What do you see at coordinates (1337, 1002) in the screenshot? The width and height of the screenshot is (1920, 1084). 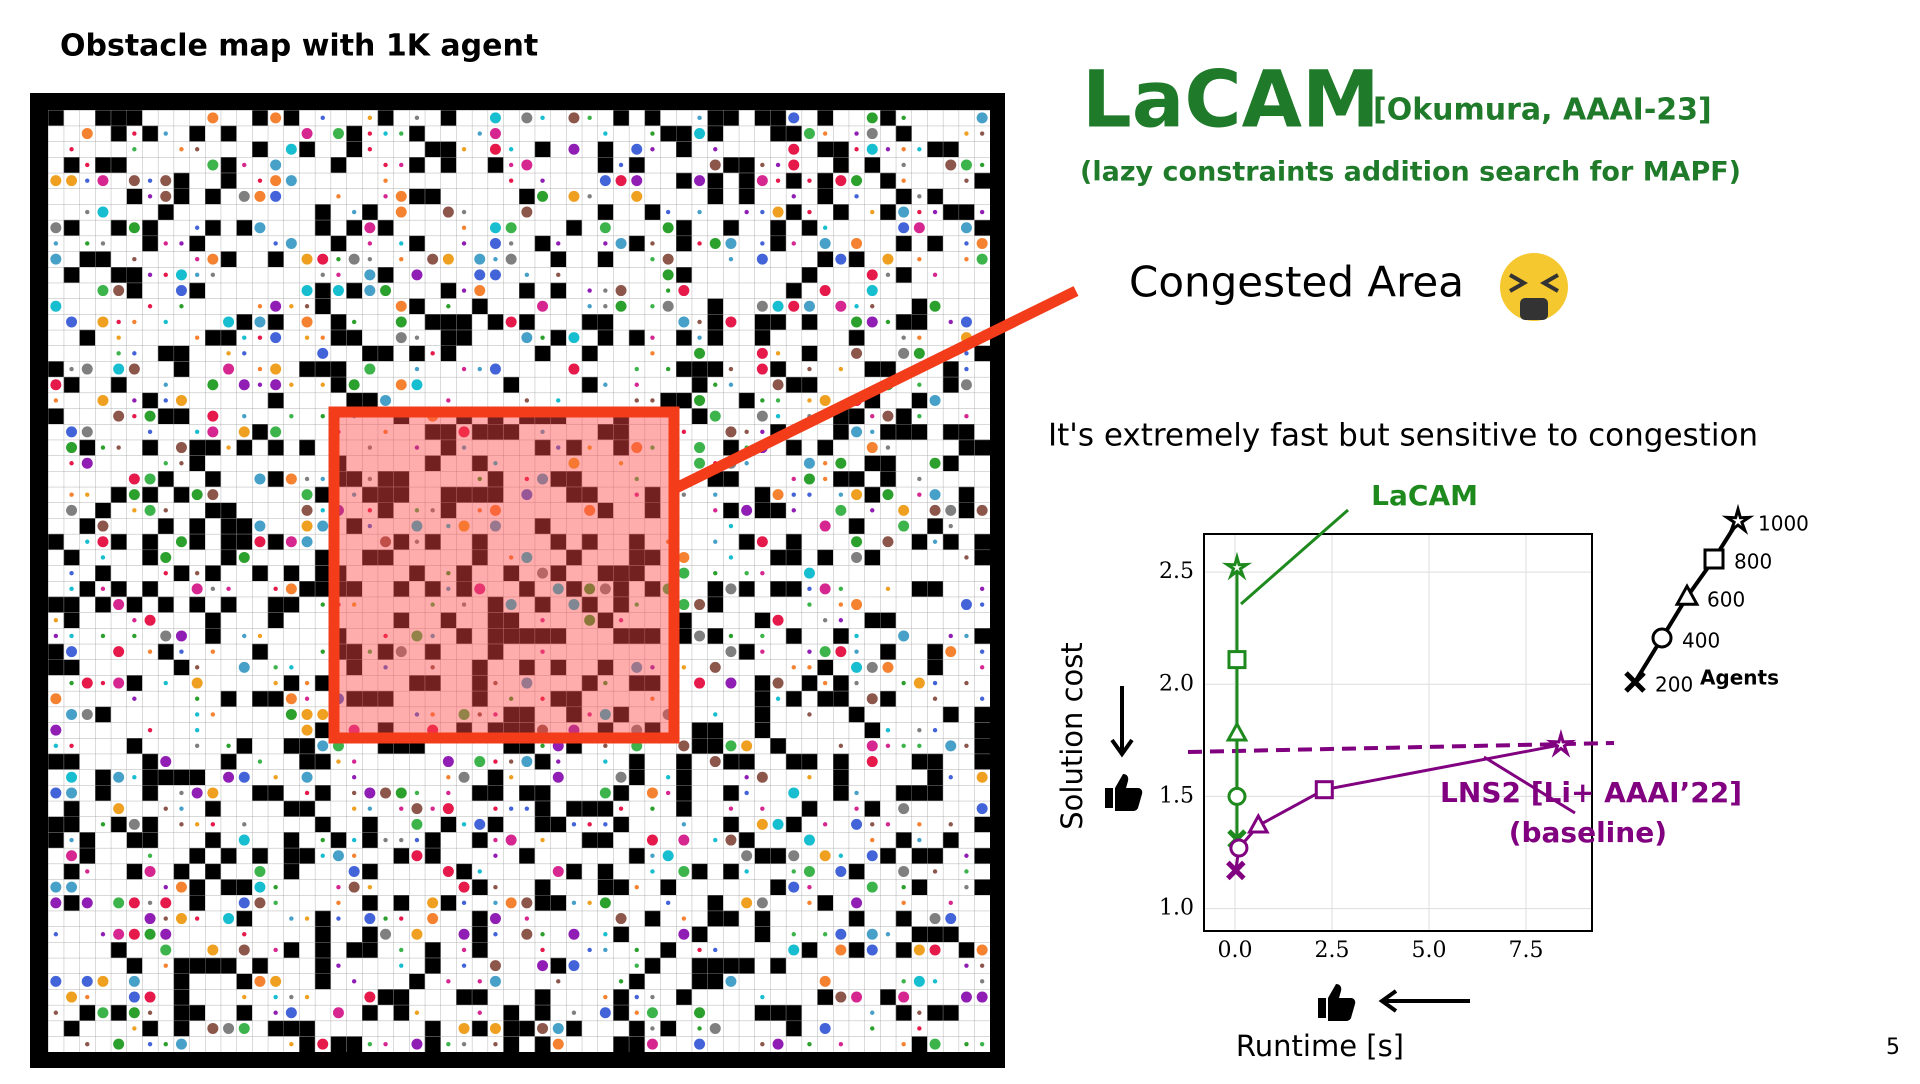 I see `thumb-icon` at bounding box center [1337, 1002].